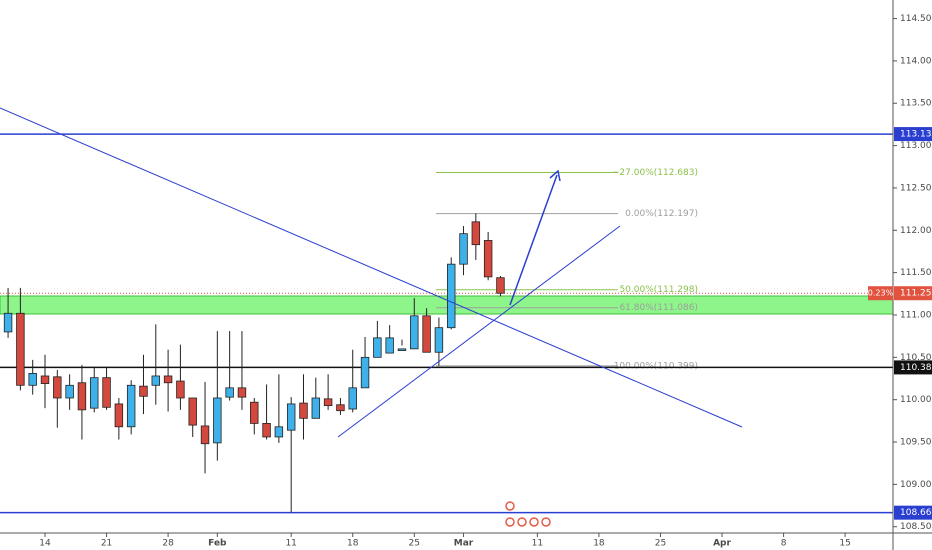 The height and width of the screenshot is (550, 932). What do you see at coordinates (784, 544) in the screenshot?
I see `x-tick-label: 8` at bounding box center [784, 544].